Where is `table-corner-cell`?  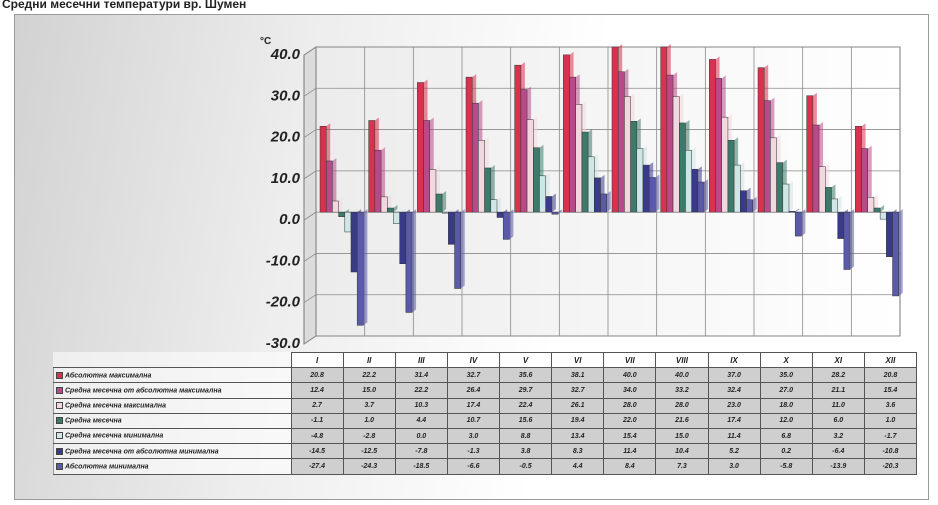 table-corner-cell is located at coordinates (172, 360).